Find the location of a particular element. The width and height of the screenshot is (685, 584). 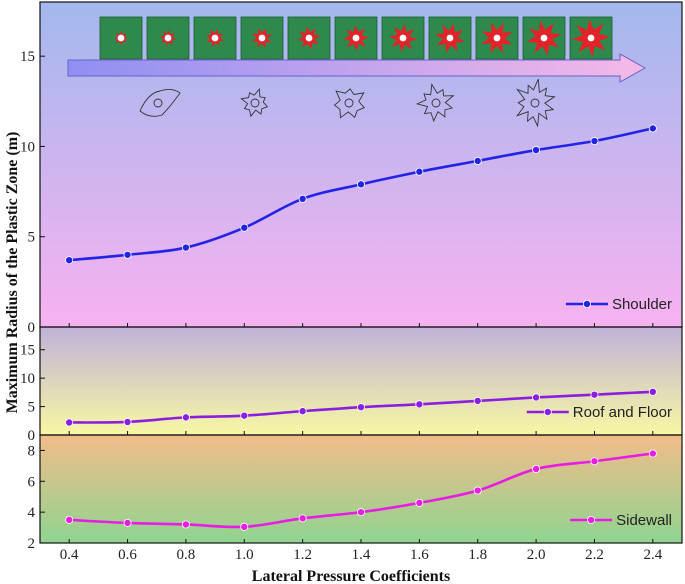

cross-shape-sketch is located at coordinates (349, 103).